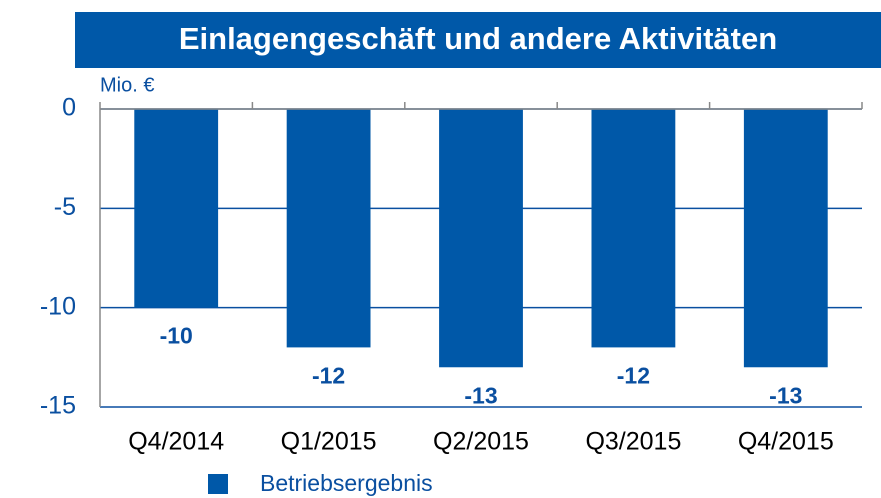  Describe the element at coordinates (176, 336) in the screenshot. I see `data-label: -10` at that location.